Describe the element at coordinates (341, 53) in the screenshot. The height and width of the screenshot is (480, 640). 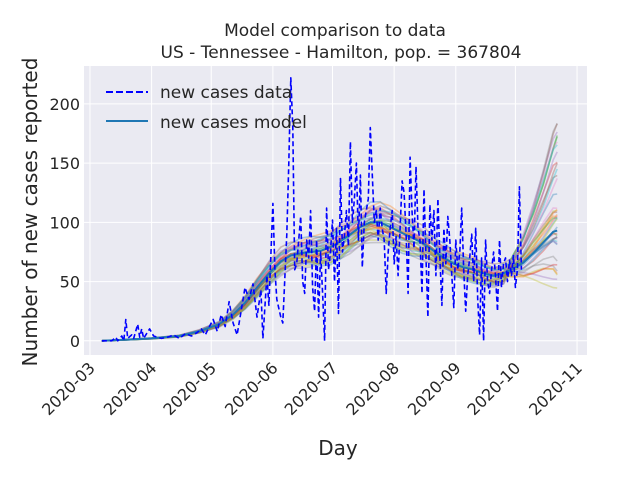
I see `chart-subtitle: US - Tennessee - Hamilton, pop. = 367804` at that location.